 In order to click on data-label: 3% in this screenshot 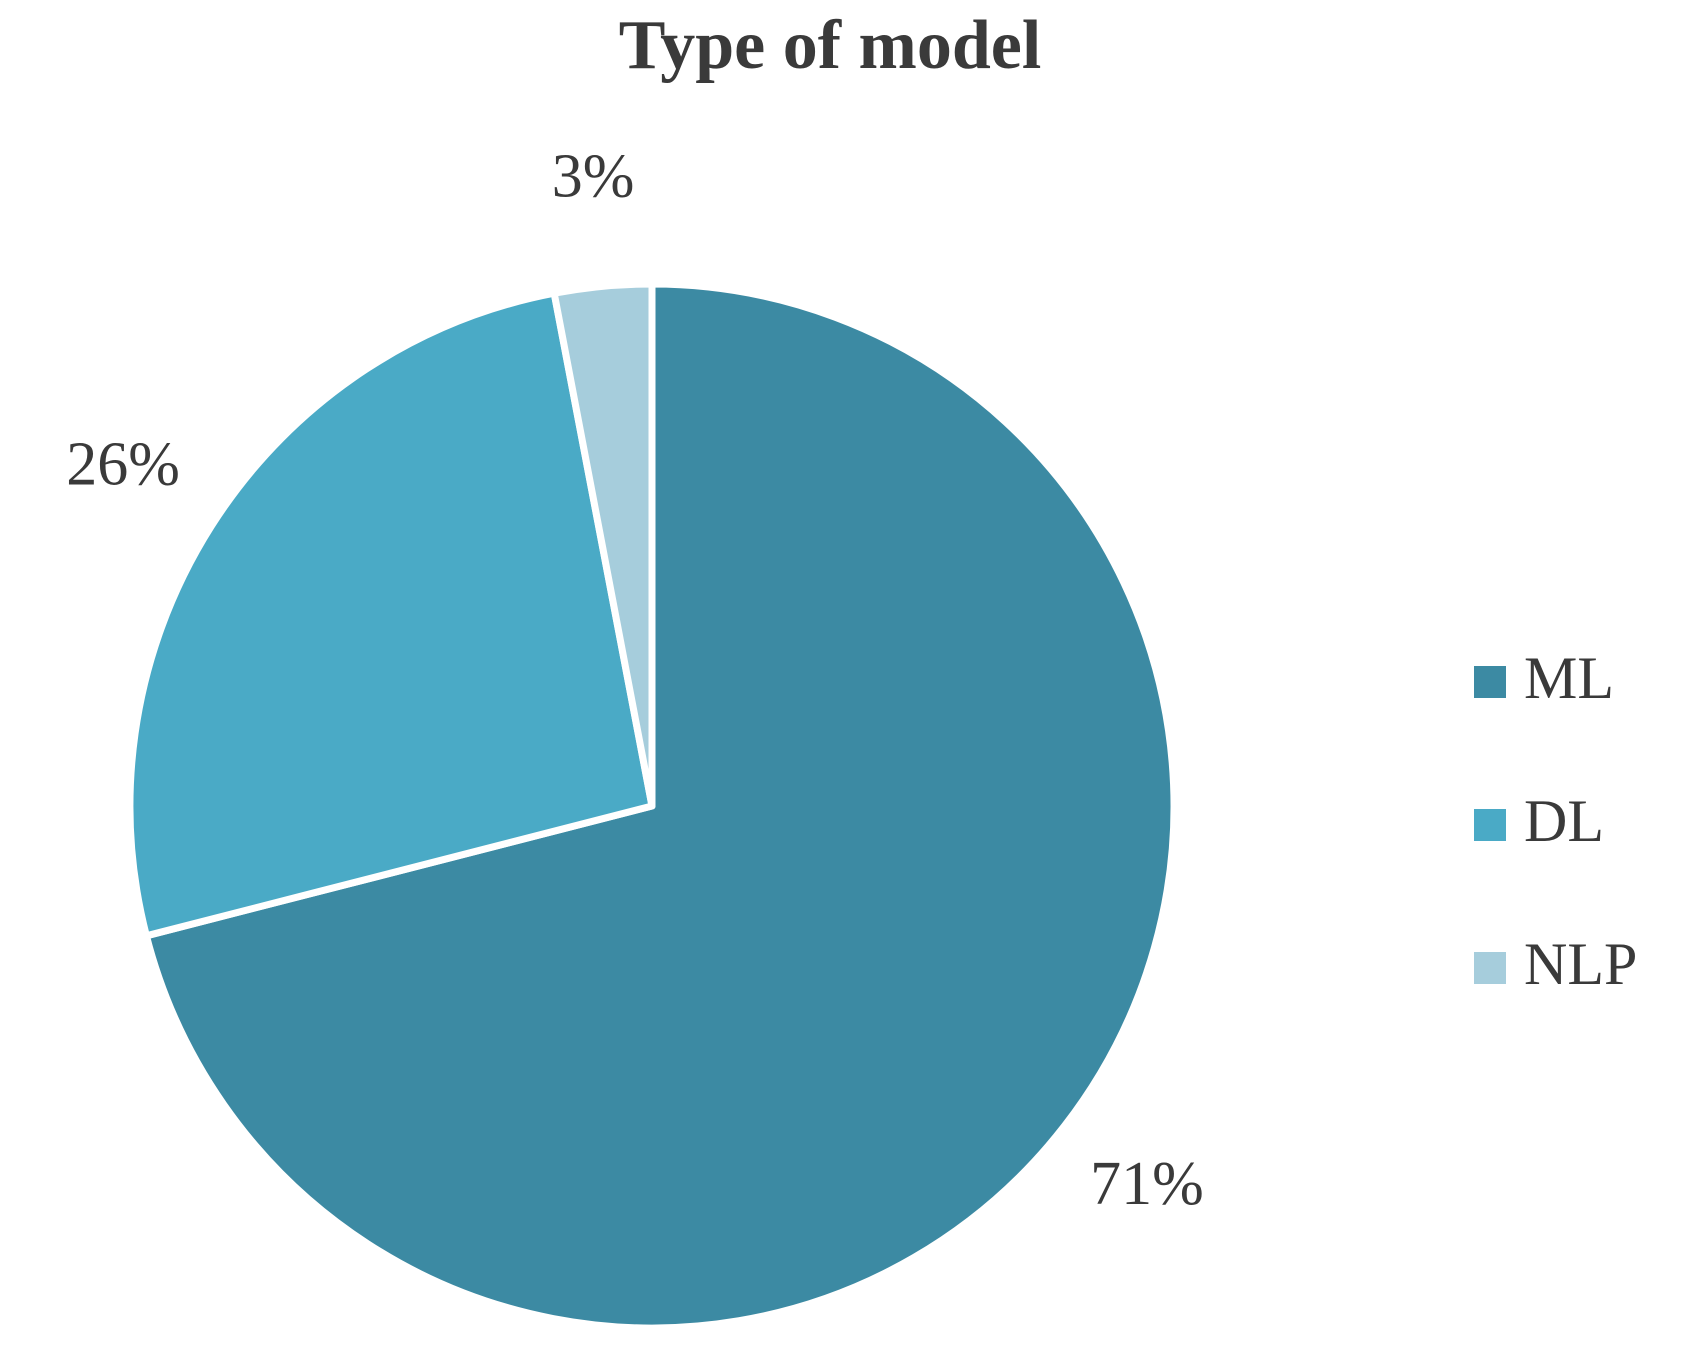, I will do `click(593, 177)`.